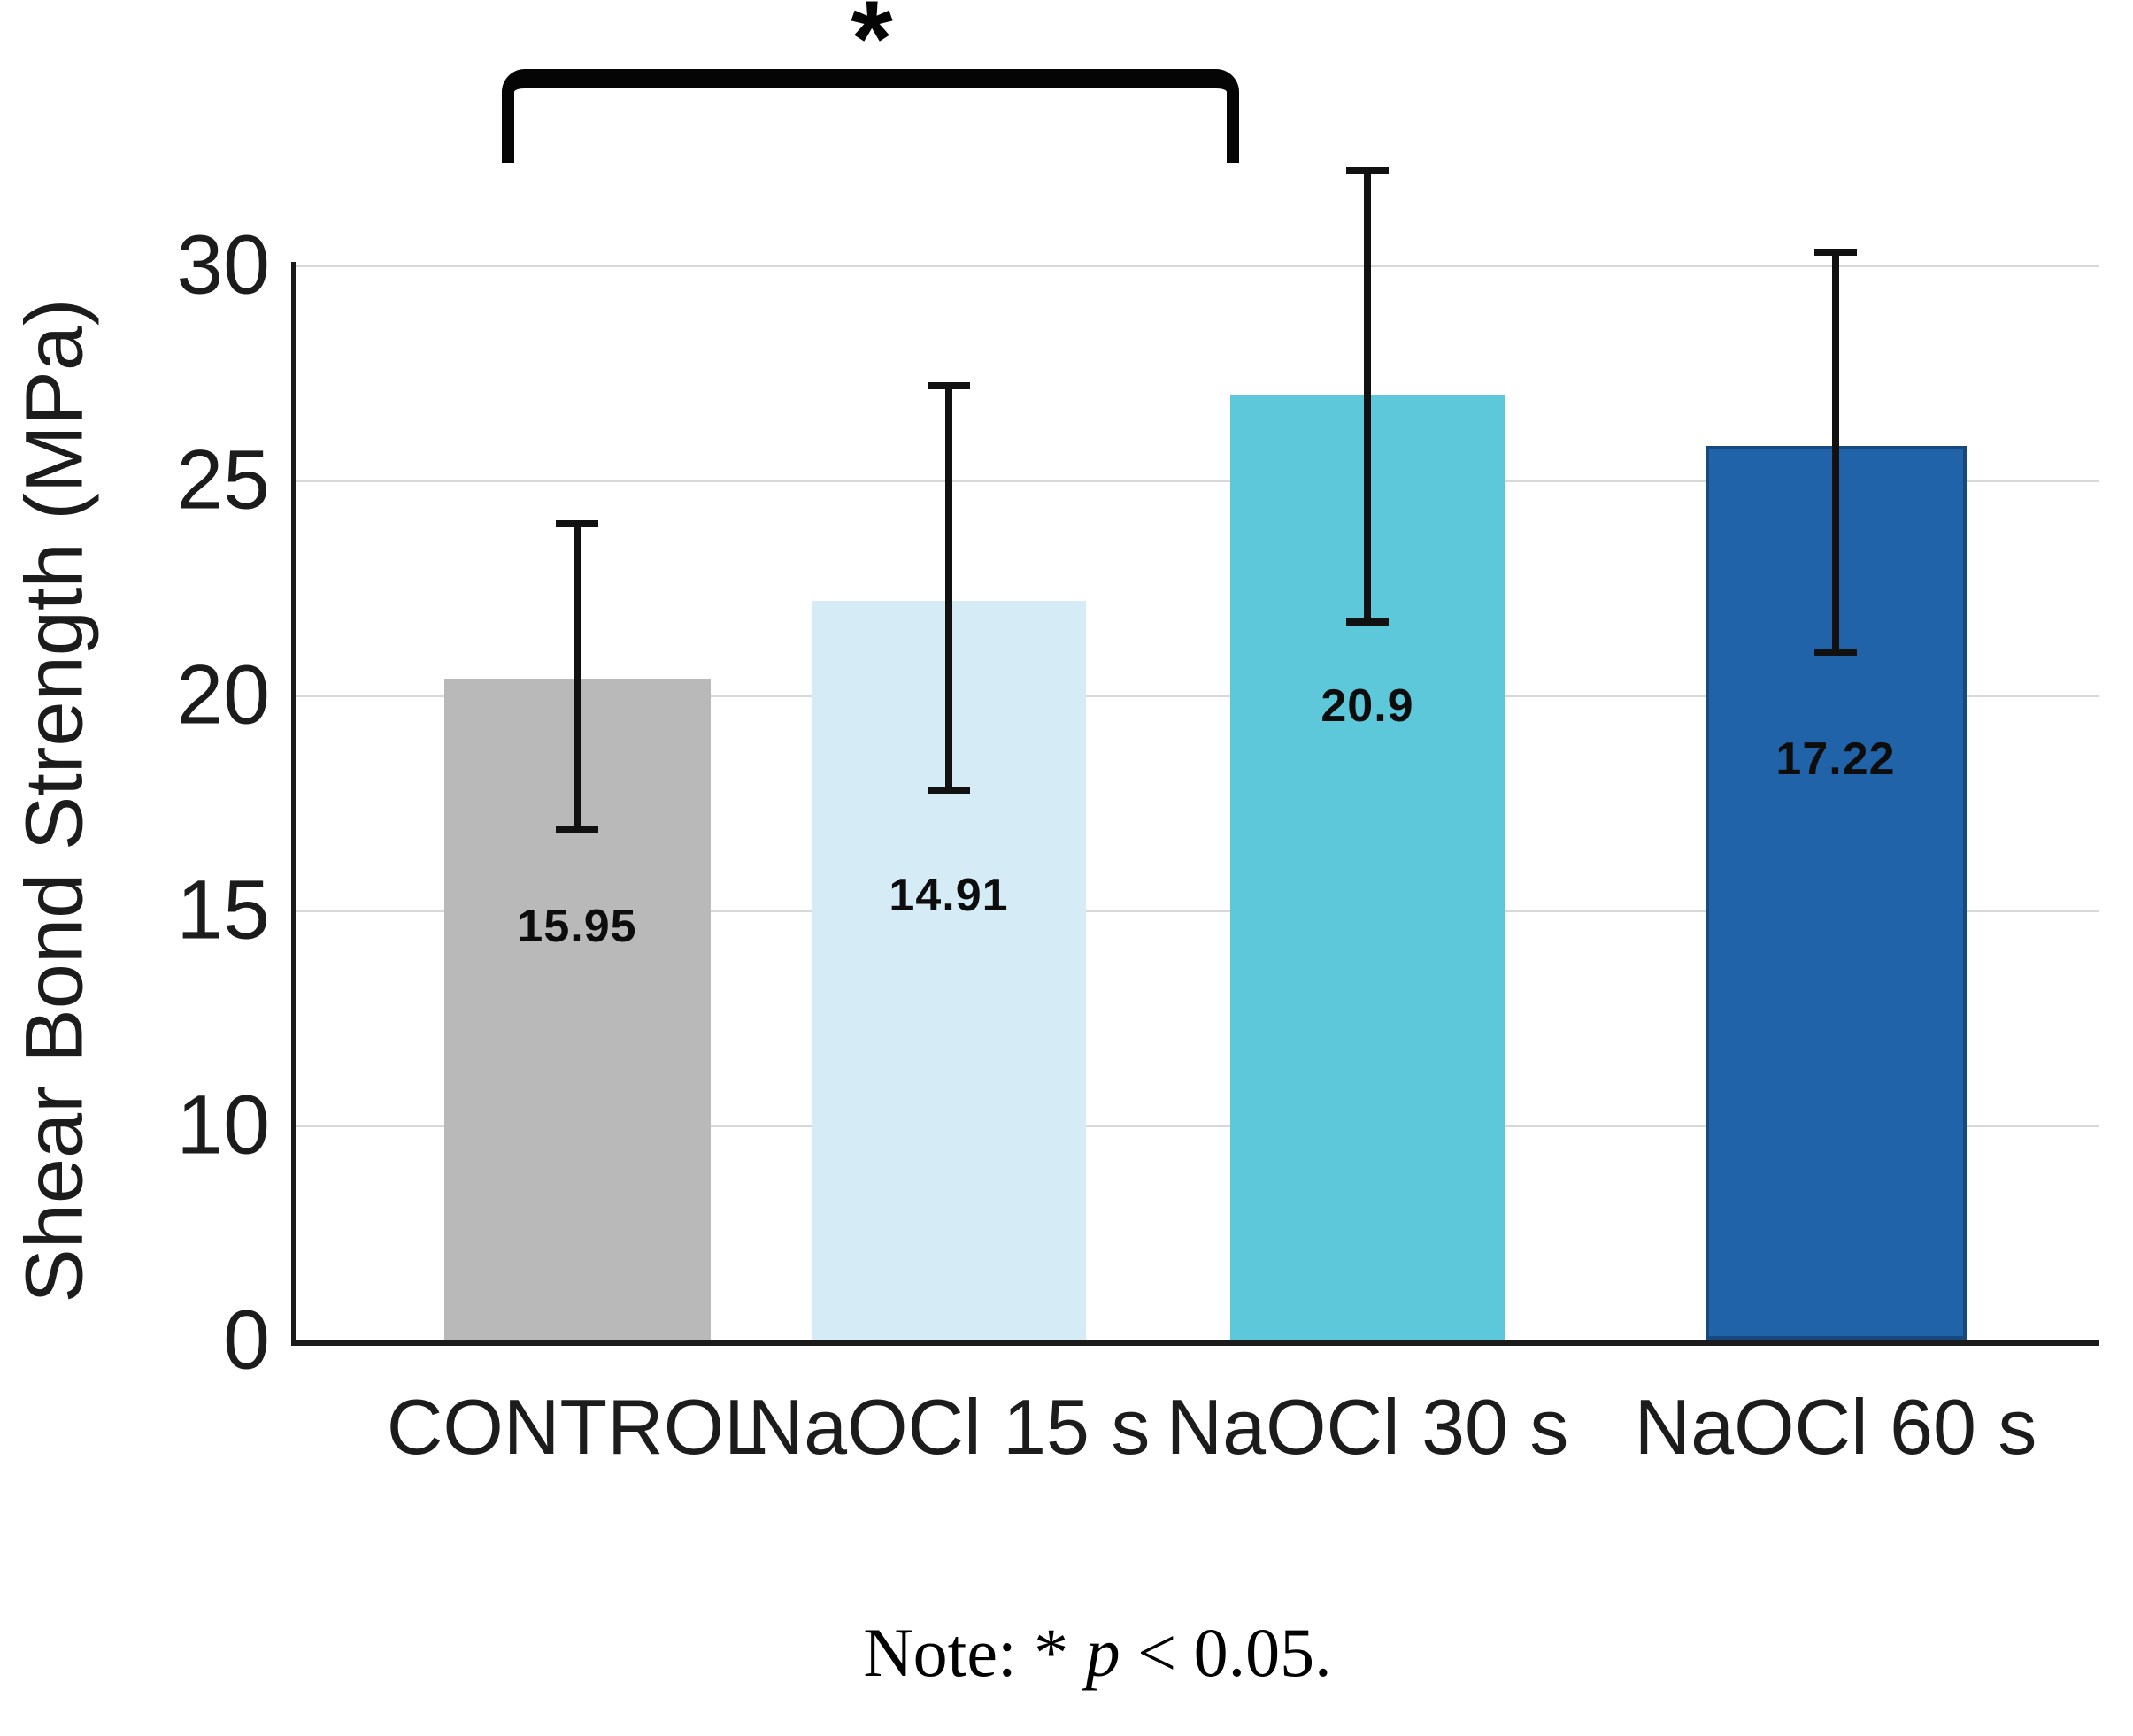  I want to click on y-tick-label-30: 30, so click(223, 265).